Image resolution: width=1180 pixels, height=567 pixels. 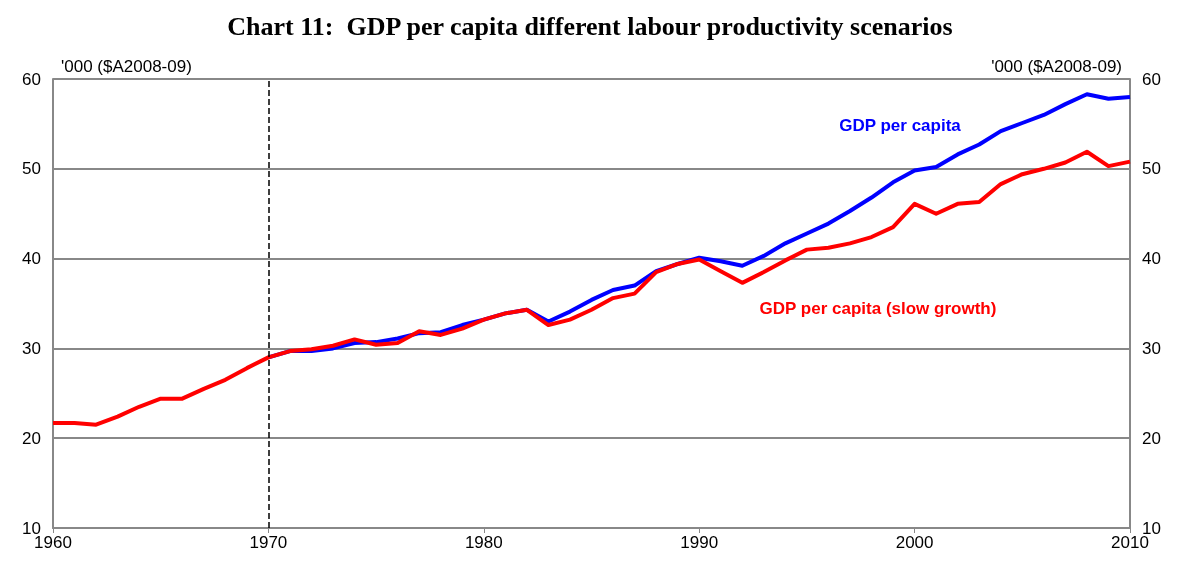 What do you see at coordinates (590, 26) in the screenshot?
I see `chart-title: Chart 11: GDP per capita different labour productivity scenarios` at bounding box center [590, 26].